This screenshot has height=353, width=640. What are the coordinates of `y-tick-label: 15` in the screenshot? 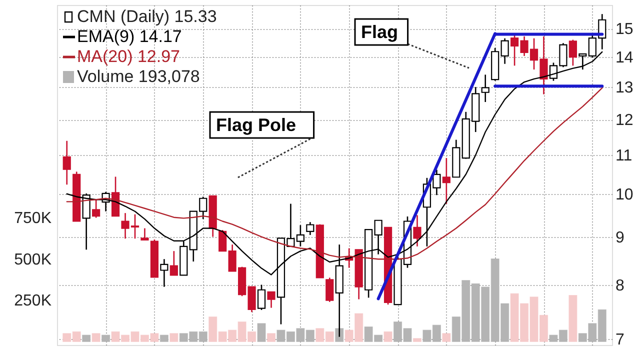 It's located at (625, 29).